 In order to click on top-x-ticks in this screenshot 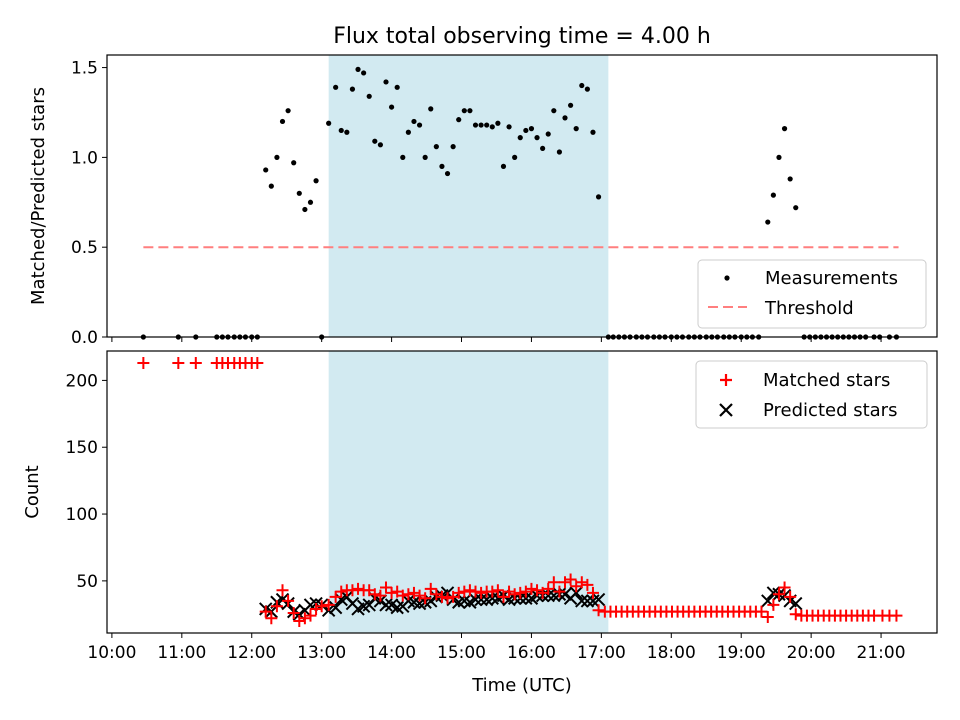, I will do `click(496, 339)`.